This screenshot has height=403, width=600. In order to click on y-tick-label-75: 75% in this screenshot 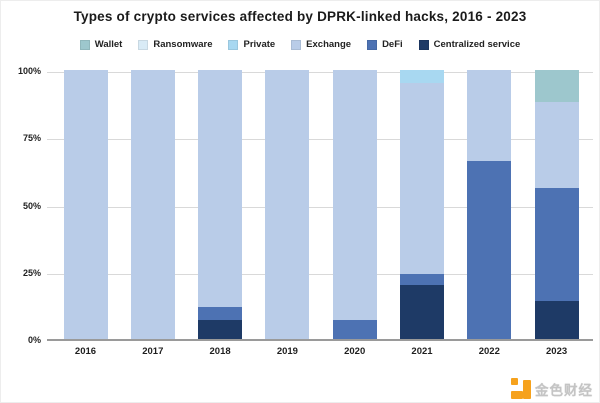, I will do `click(31, 138)`.